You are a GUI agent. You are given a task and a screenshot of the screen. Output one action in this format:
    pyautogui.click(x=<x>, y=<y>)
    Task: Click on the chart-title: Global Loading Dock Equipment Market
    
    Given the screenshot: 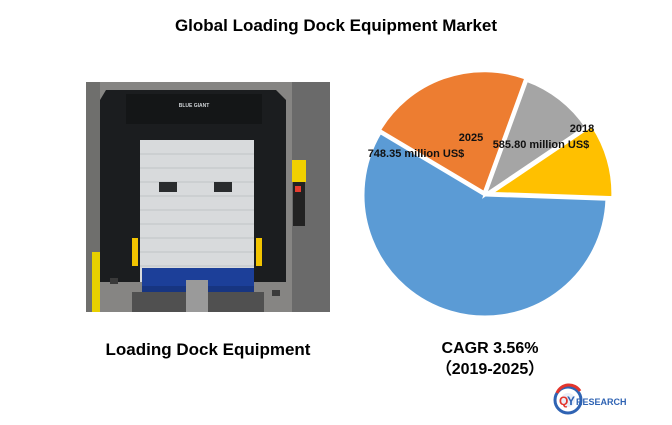 What is the action you would take?
    pyautogui.click(x=336, y=25)
    